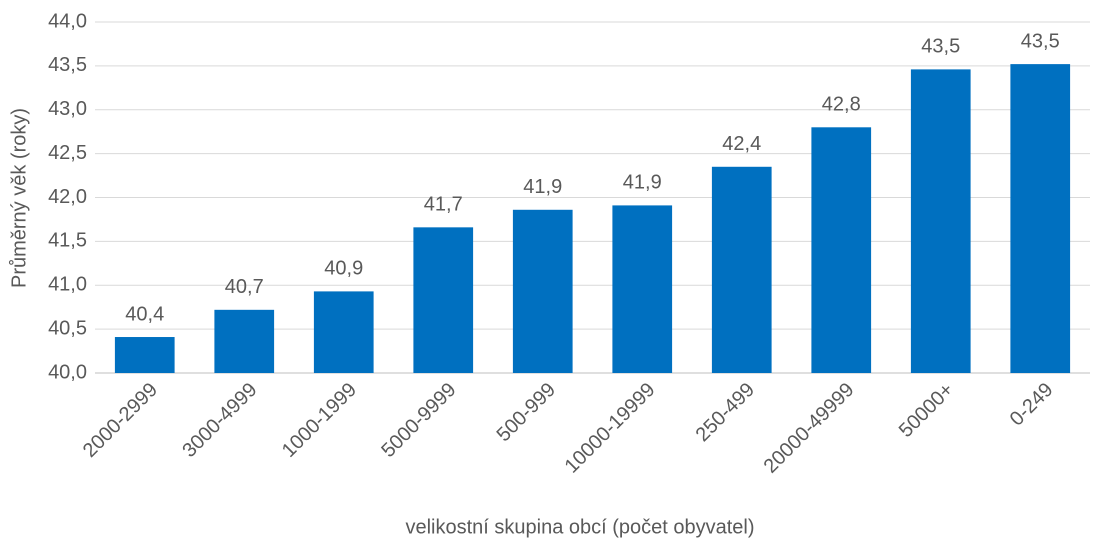 The height and width of the screenshot is (545, 1098). Describe the element at coordinates (343, 269) in the screenshot. I see `data-label: 40,9` at that location.